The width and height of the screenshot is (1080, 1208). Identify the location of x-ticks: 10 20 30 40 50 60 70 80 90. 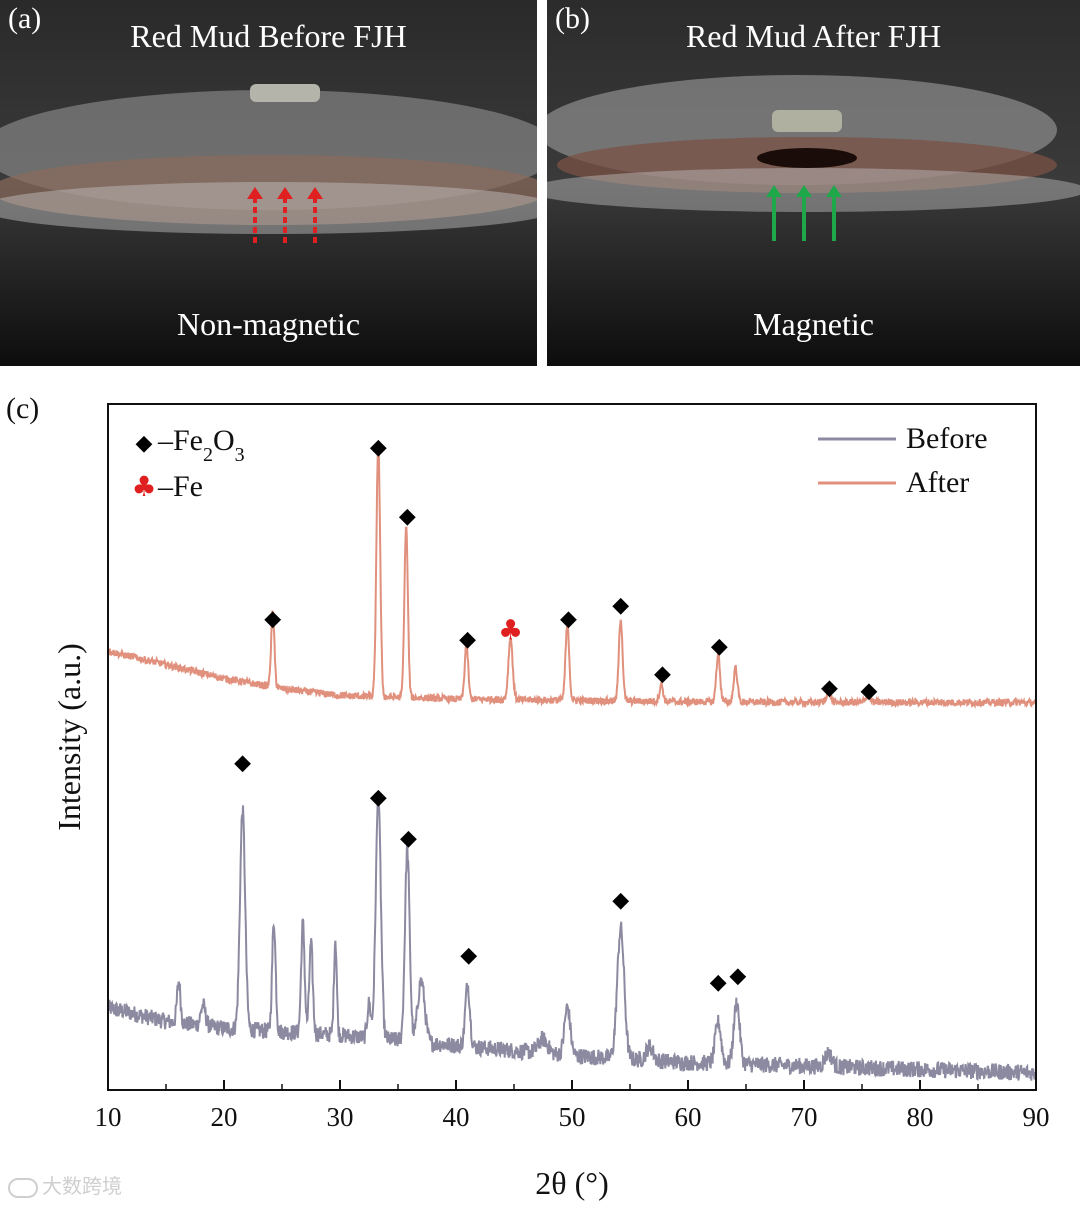
(572, 1106).